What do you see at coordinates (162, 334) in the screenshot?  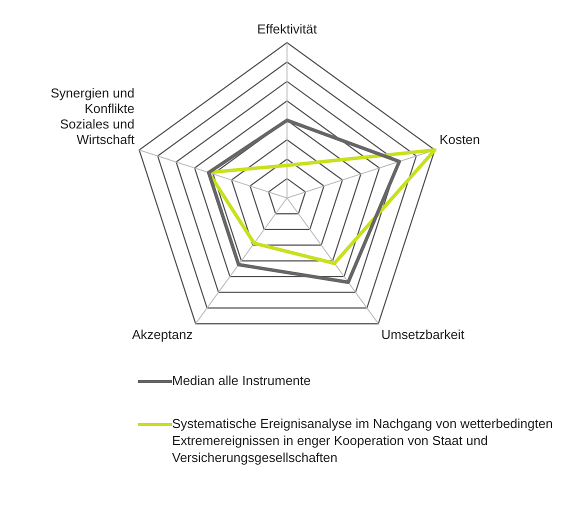 I see `spoke-label: Akzeptanz` at bounding box center [162, 334].